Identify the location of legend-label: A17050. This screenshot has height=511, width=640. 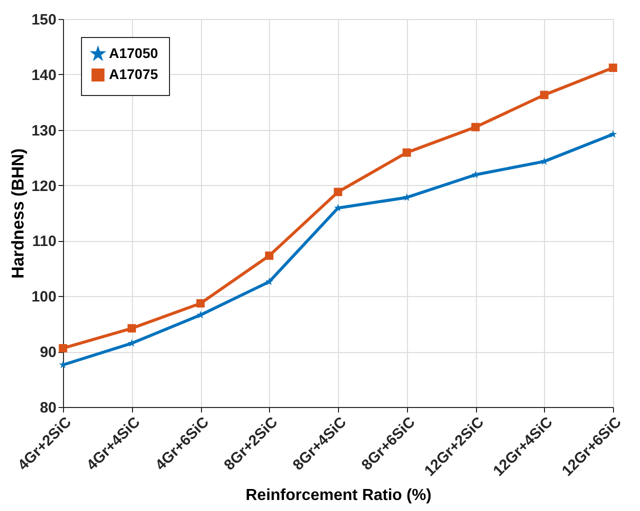
(133, 53).